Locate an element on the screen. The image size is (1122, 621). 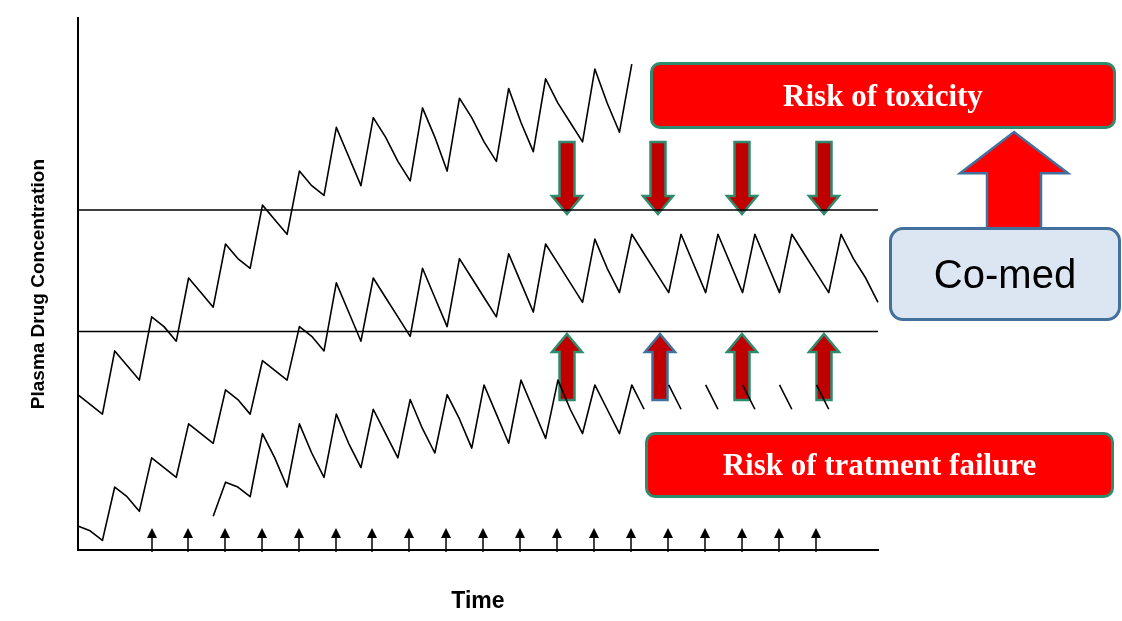
callout-box: Co-med is located at coordinates (1005, 274).